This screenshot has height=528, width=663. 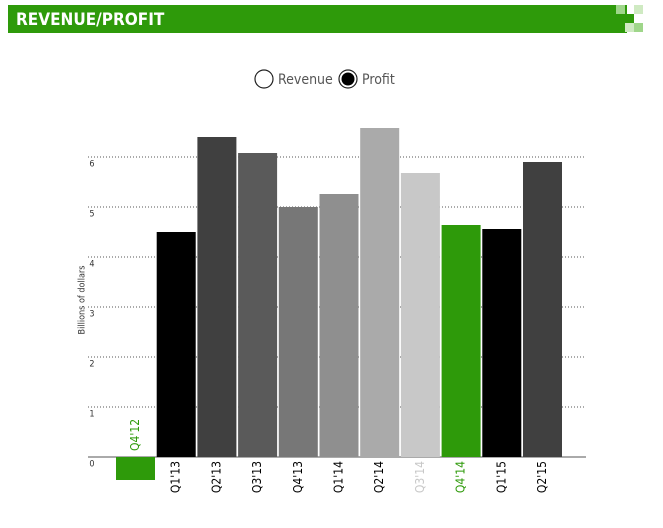 I want to click on legend-label: Revenue, so click(x=305, y=80).